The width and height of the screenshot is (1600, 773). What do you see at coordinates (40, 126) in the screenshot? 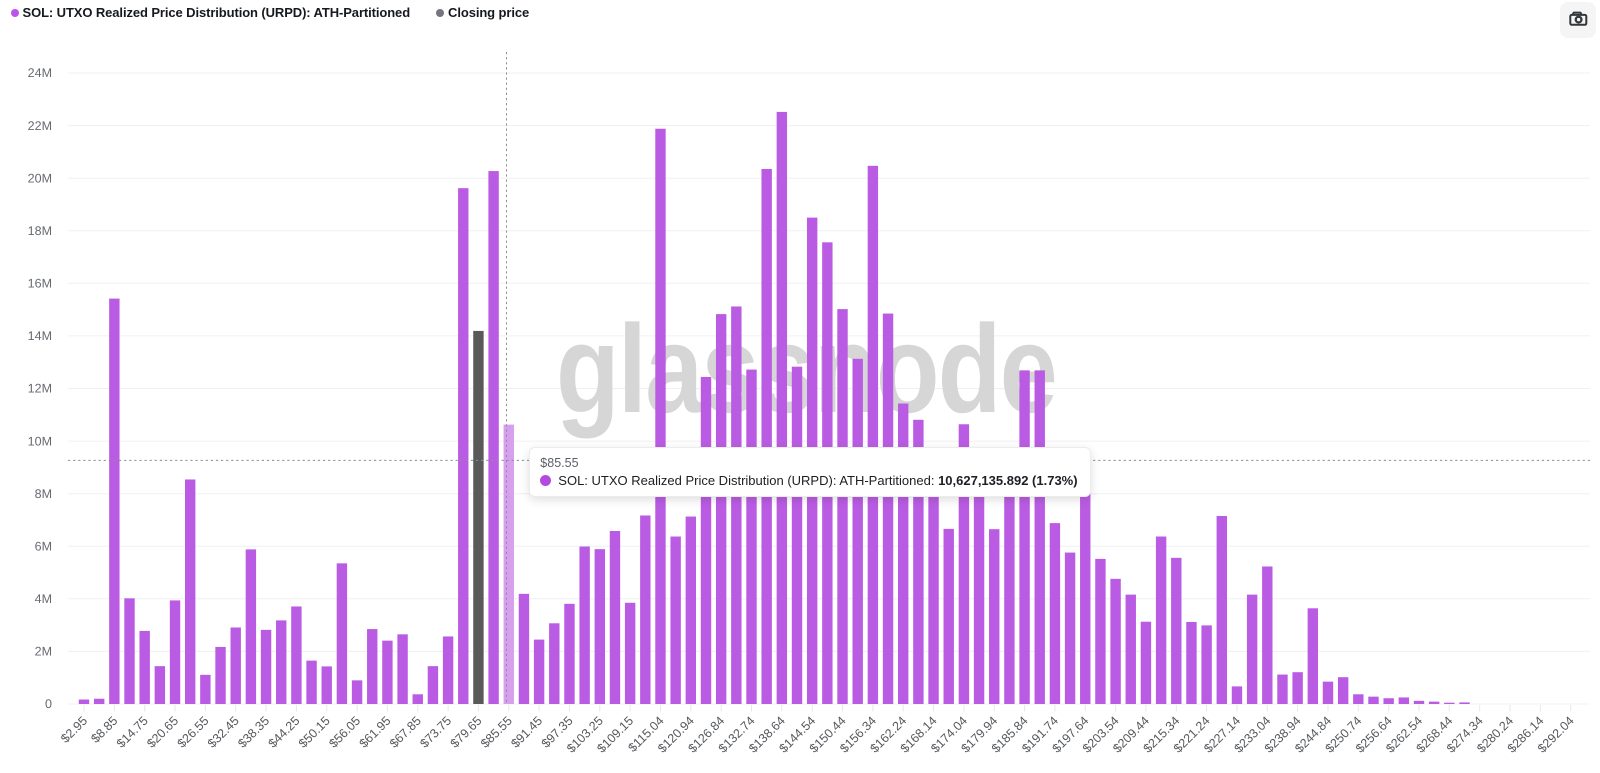
I see `svg-text: 22M` at bounding box center [40, 126].